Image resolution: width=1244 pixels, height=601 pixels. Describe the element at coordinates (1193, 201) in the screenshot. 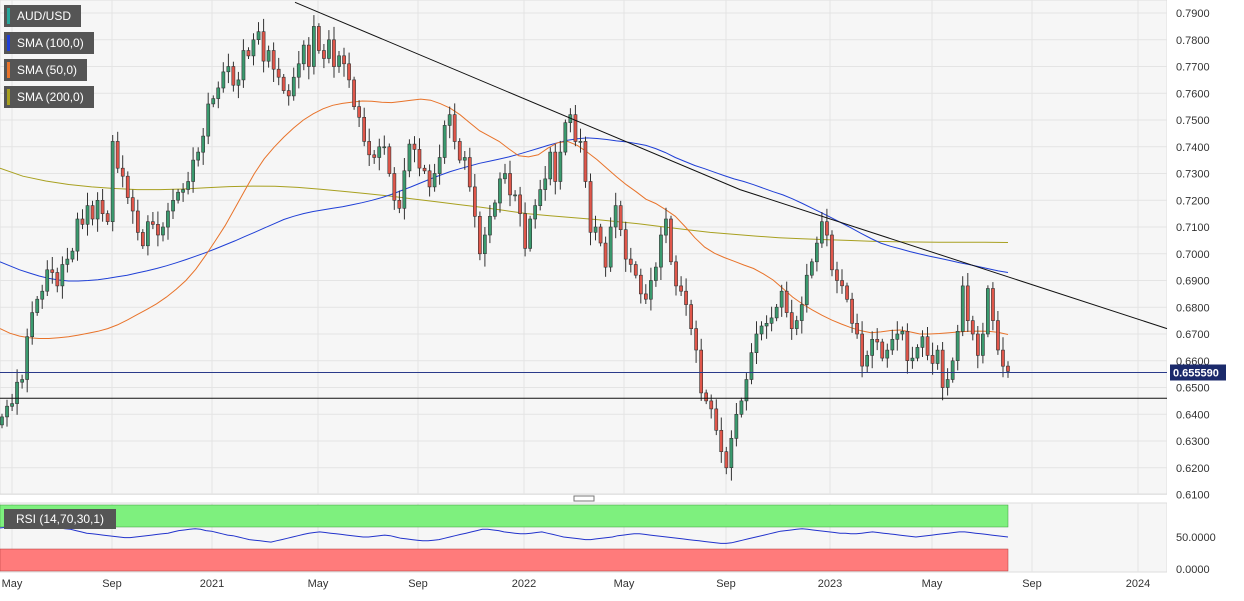

I see `y-tick-label: 0.7200` at that location.